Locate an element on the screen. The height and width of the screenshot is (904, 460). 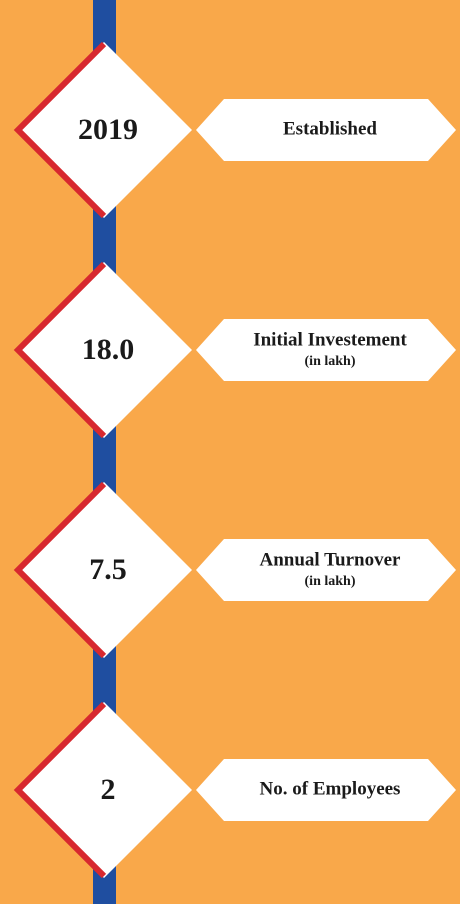
item-label: Initial Investement is located at coordinates (330, 339).